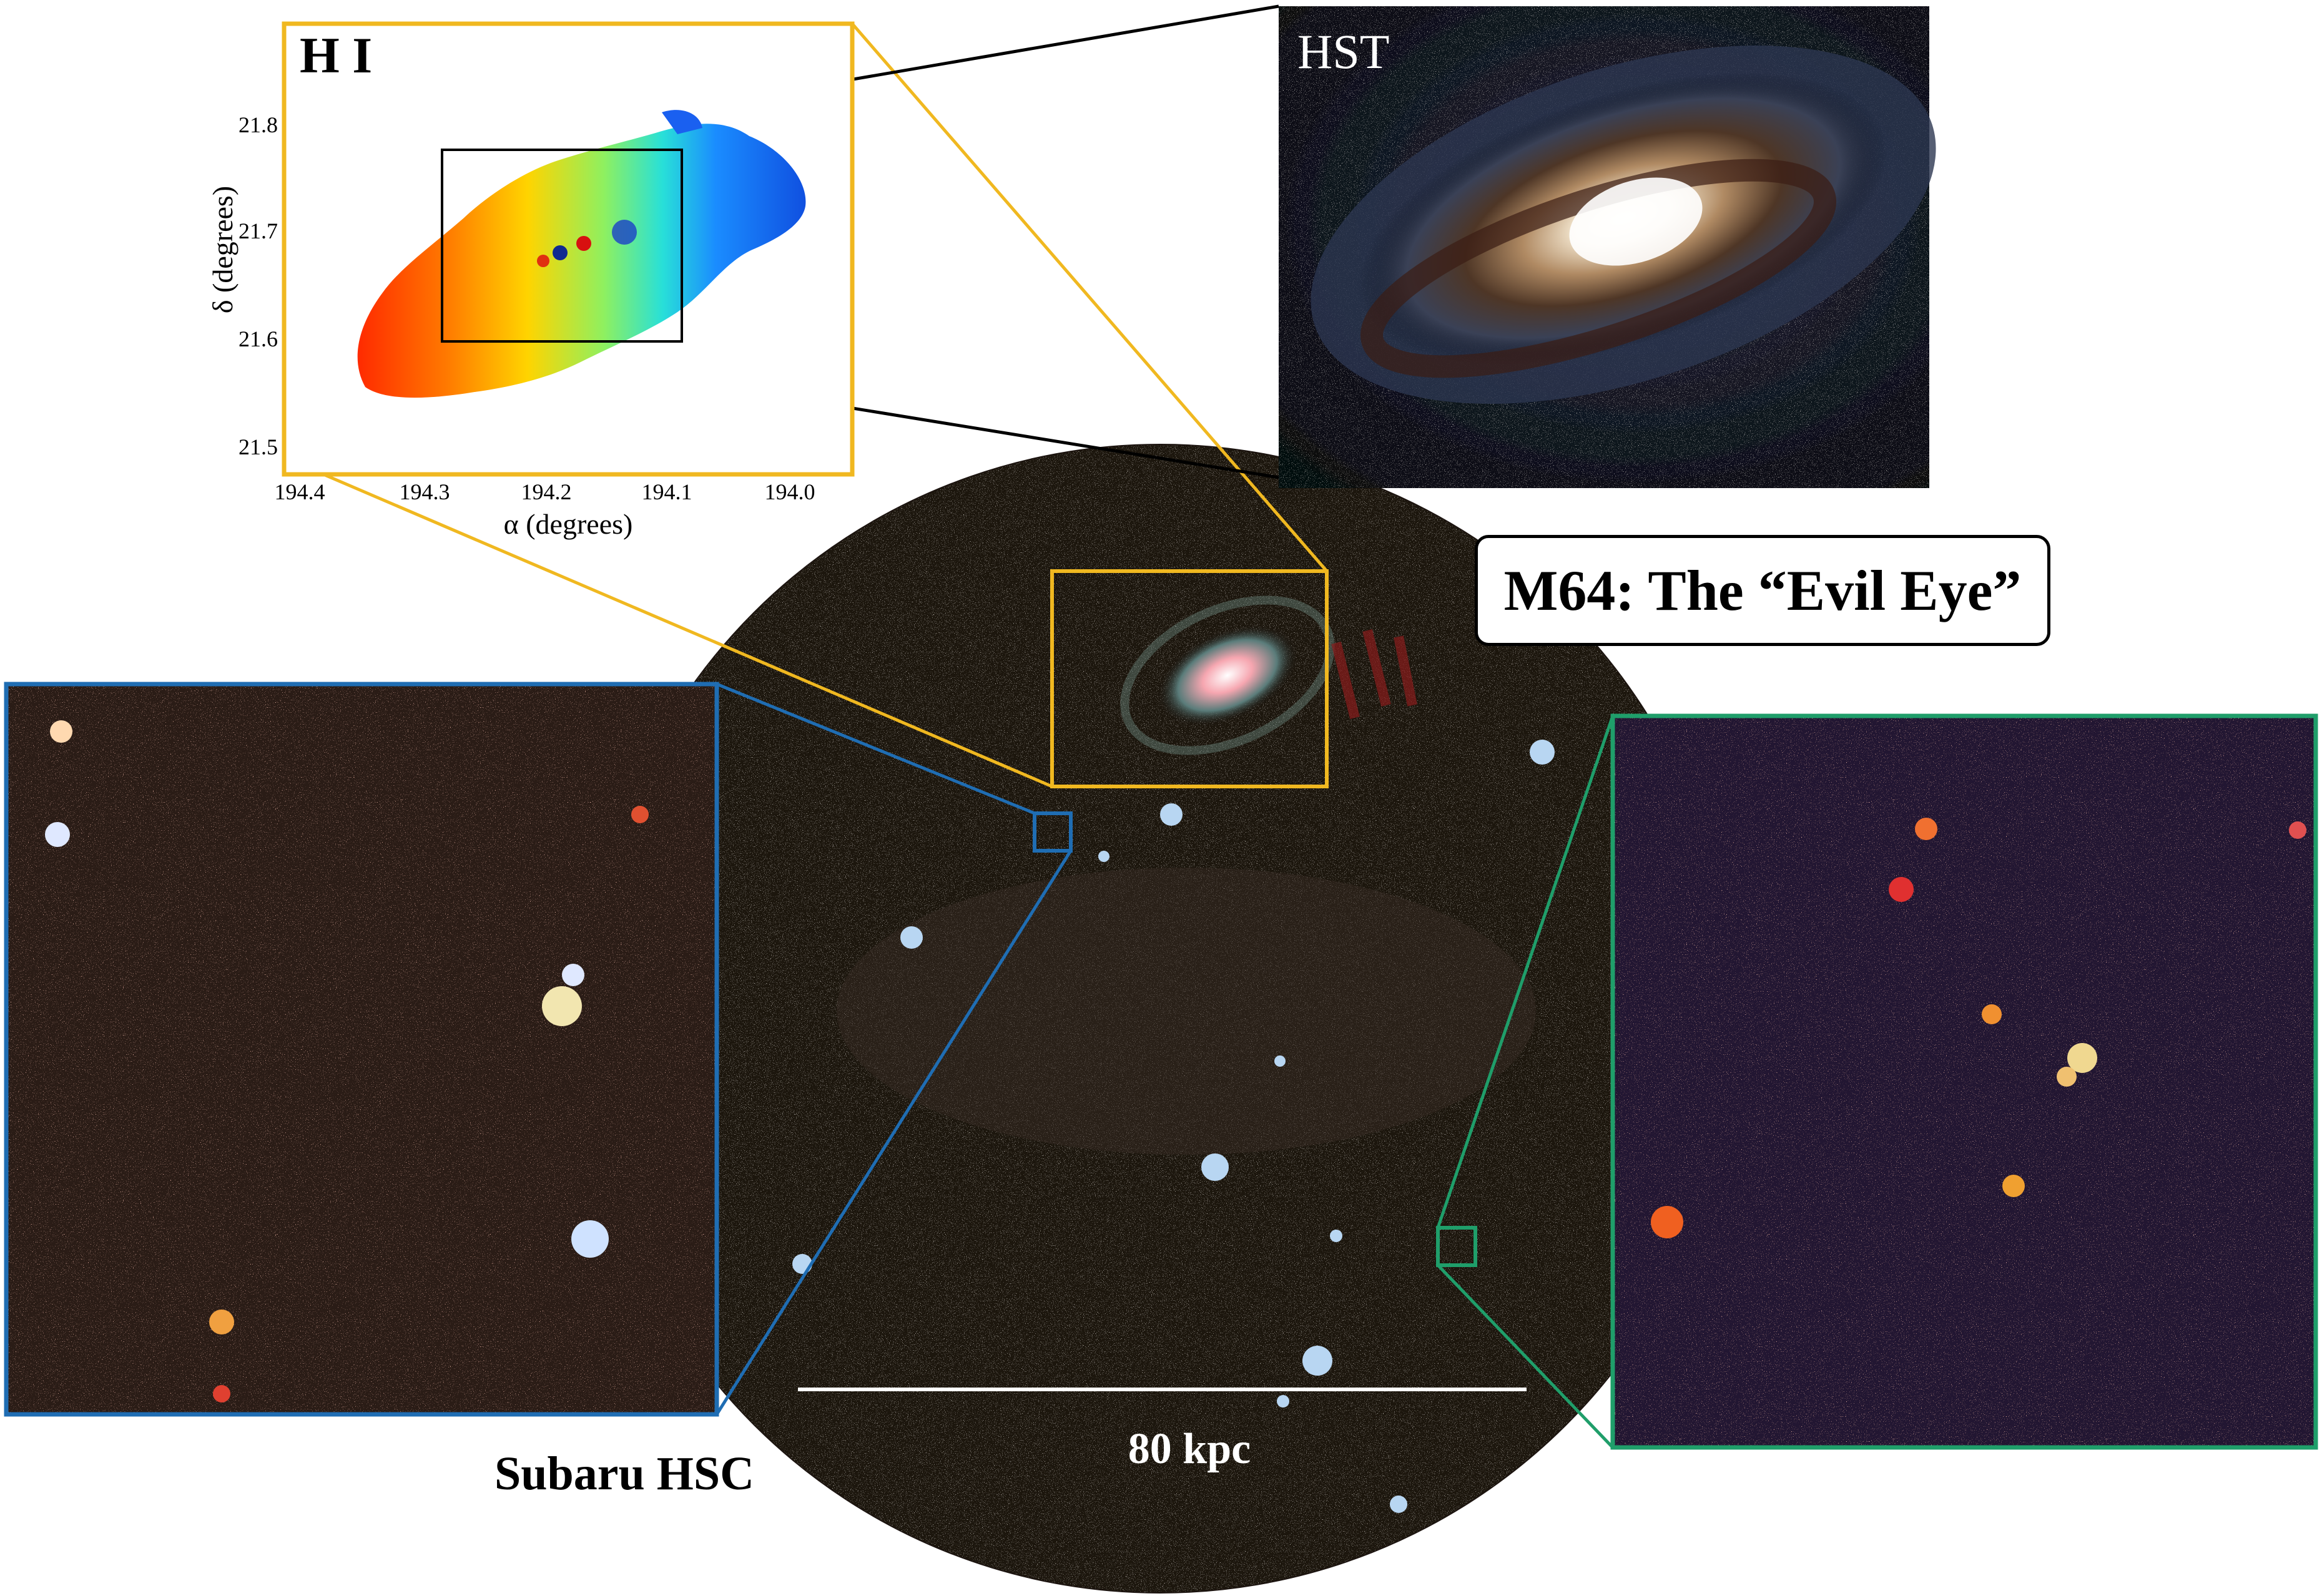  I want to click on scale-bar-label: 80 kpc, so click(1189, 1449).